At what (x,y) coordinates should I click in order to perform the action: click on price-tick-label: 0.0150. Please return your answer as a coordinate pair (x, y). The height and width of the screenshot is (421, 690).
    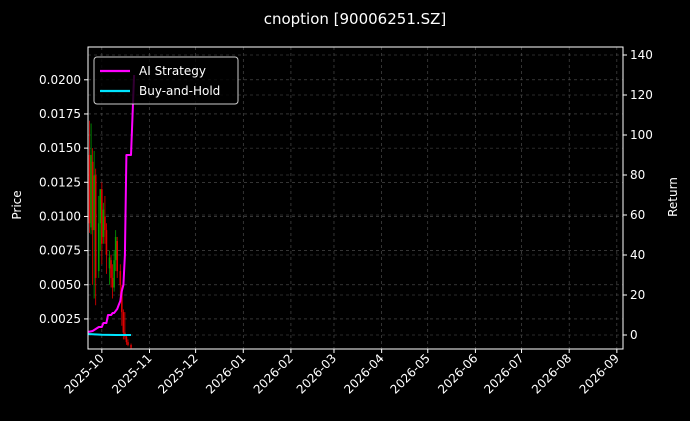
    Looking at the image, I should click on (60, 148).